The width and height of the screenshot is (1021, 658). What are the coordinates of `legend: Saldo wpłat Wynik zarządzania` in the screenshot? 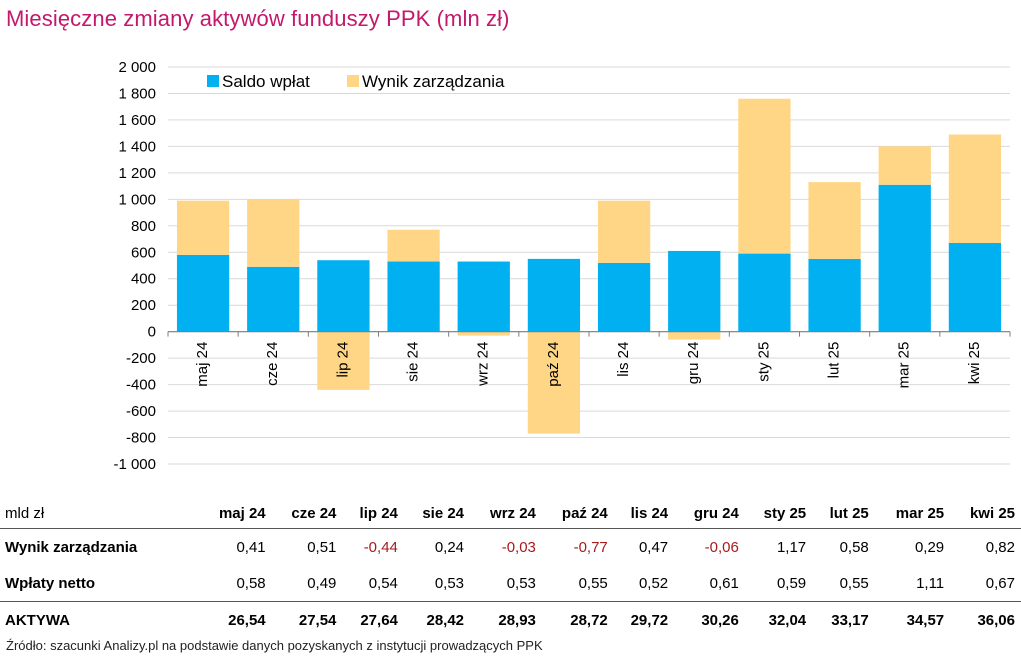 It's located at (356, 81).